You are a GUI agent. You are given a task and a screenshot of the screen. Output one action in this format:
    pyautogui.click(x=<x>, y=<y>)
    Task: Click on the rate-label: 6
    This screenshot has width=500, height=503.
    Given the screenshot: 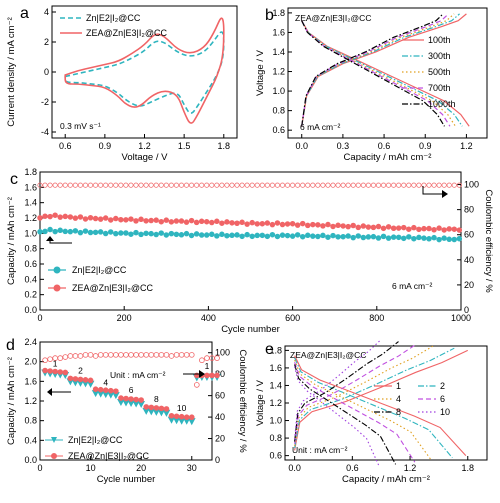 What is the action you would take?
    pyautogui.click(x=131, y=390)
    